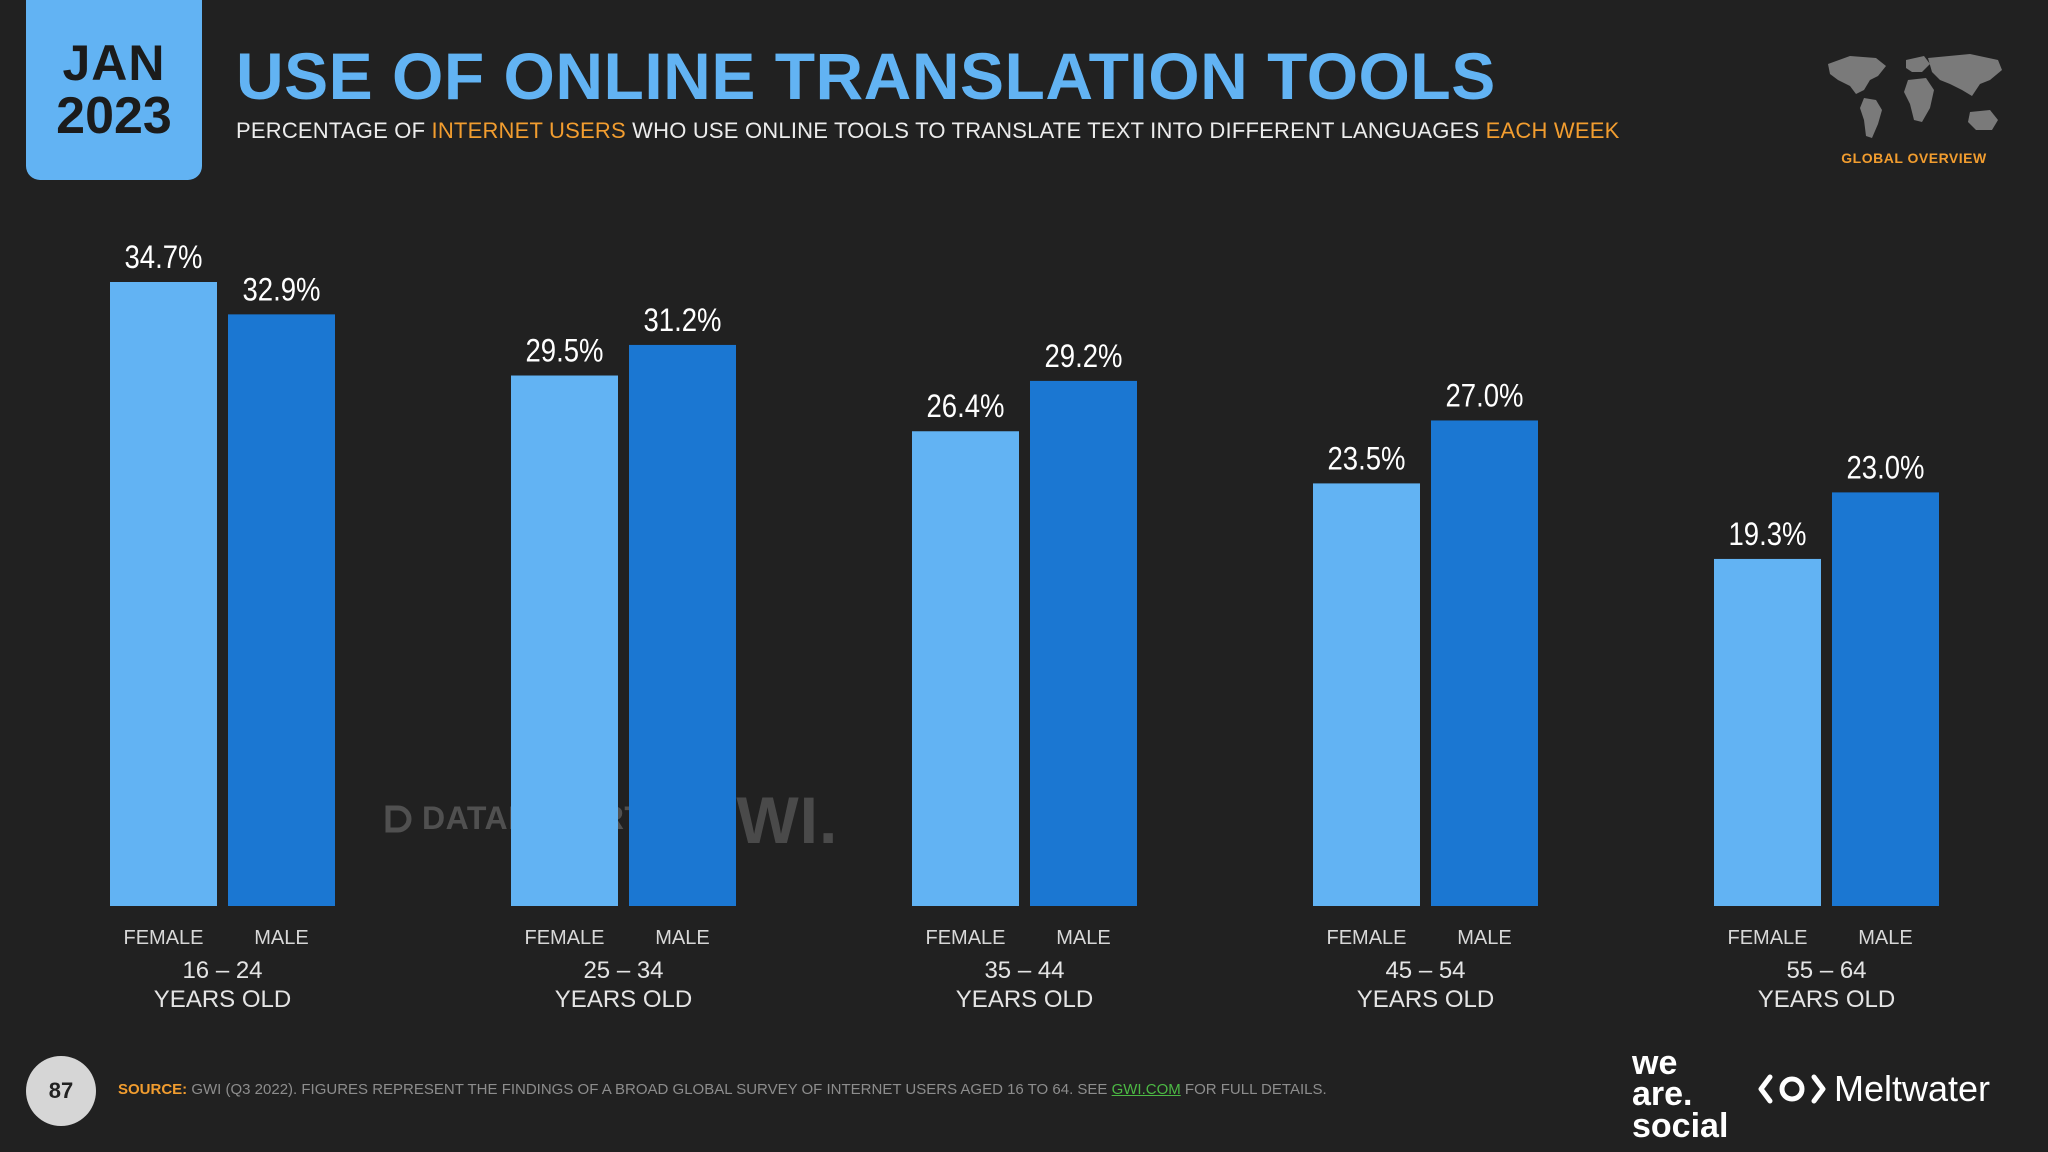 This screenshot has width=2048, height=1152. I want to click on subtitle-part-1: PERCENTAGE OF, so click(334, 130).